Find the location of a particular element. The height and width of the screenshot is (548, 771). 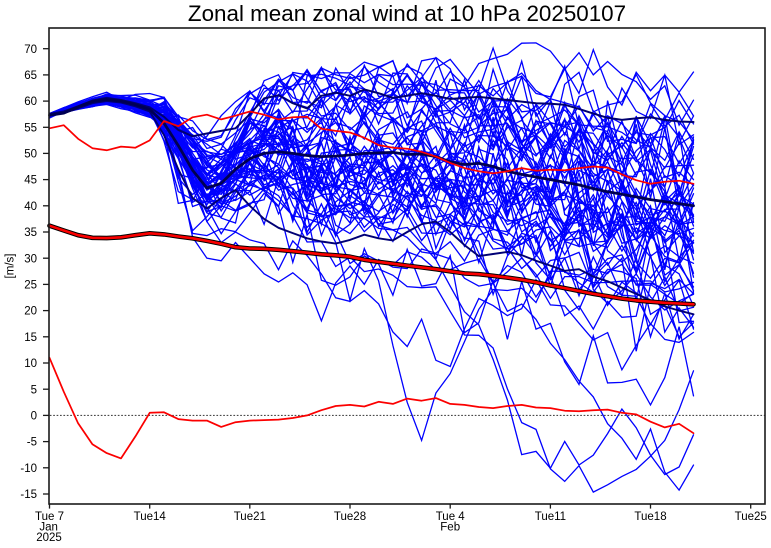

svg-text: Tue18 is located at coordinates (650, 517).